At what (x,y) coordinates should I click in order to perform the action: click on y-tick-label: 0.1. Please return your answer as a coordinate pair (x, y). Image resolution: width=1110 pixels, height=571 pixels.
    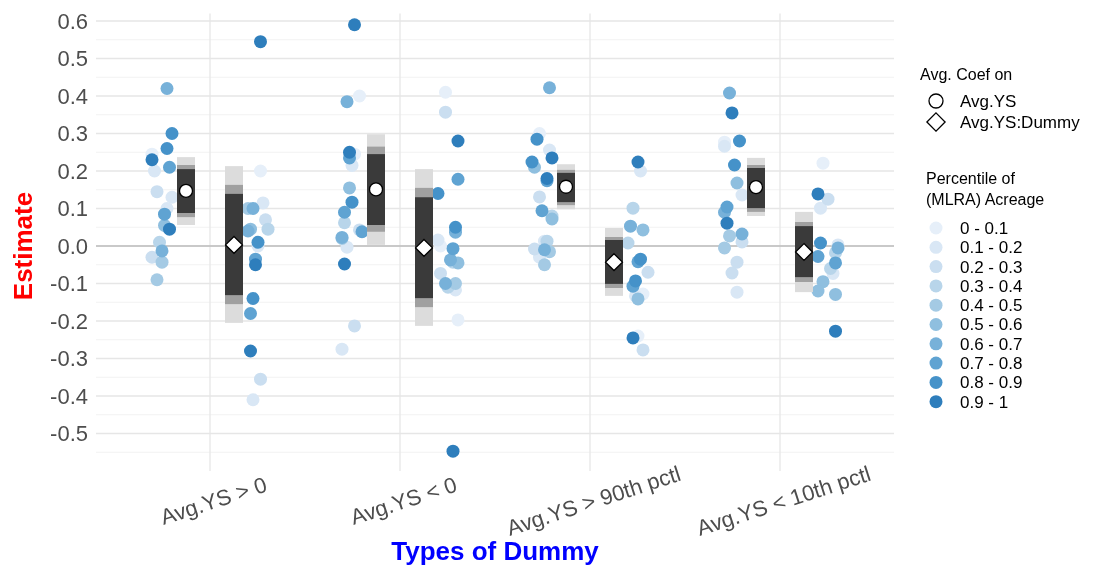
    Looking at the image, I should click on (72, 209).